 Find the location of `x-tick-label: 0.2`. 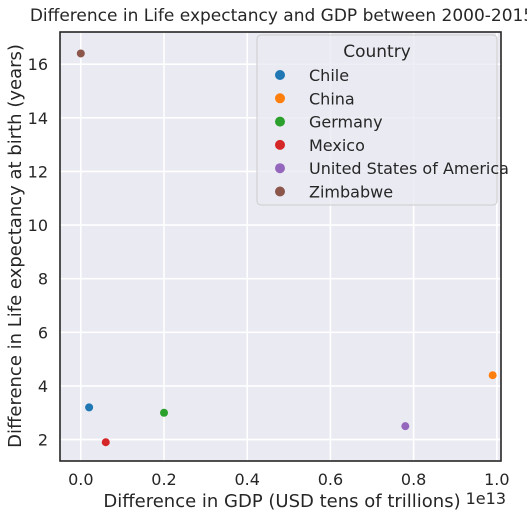

x-tick-label: 0.2 is located at coordinates (163, 479).